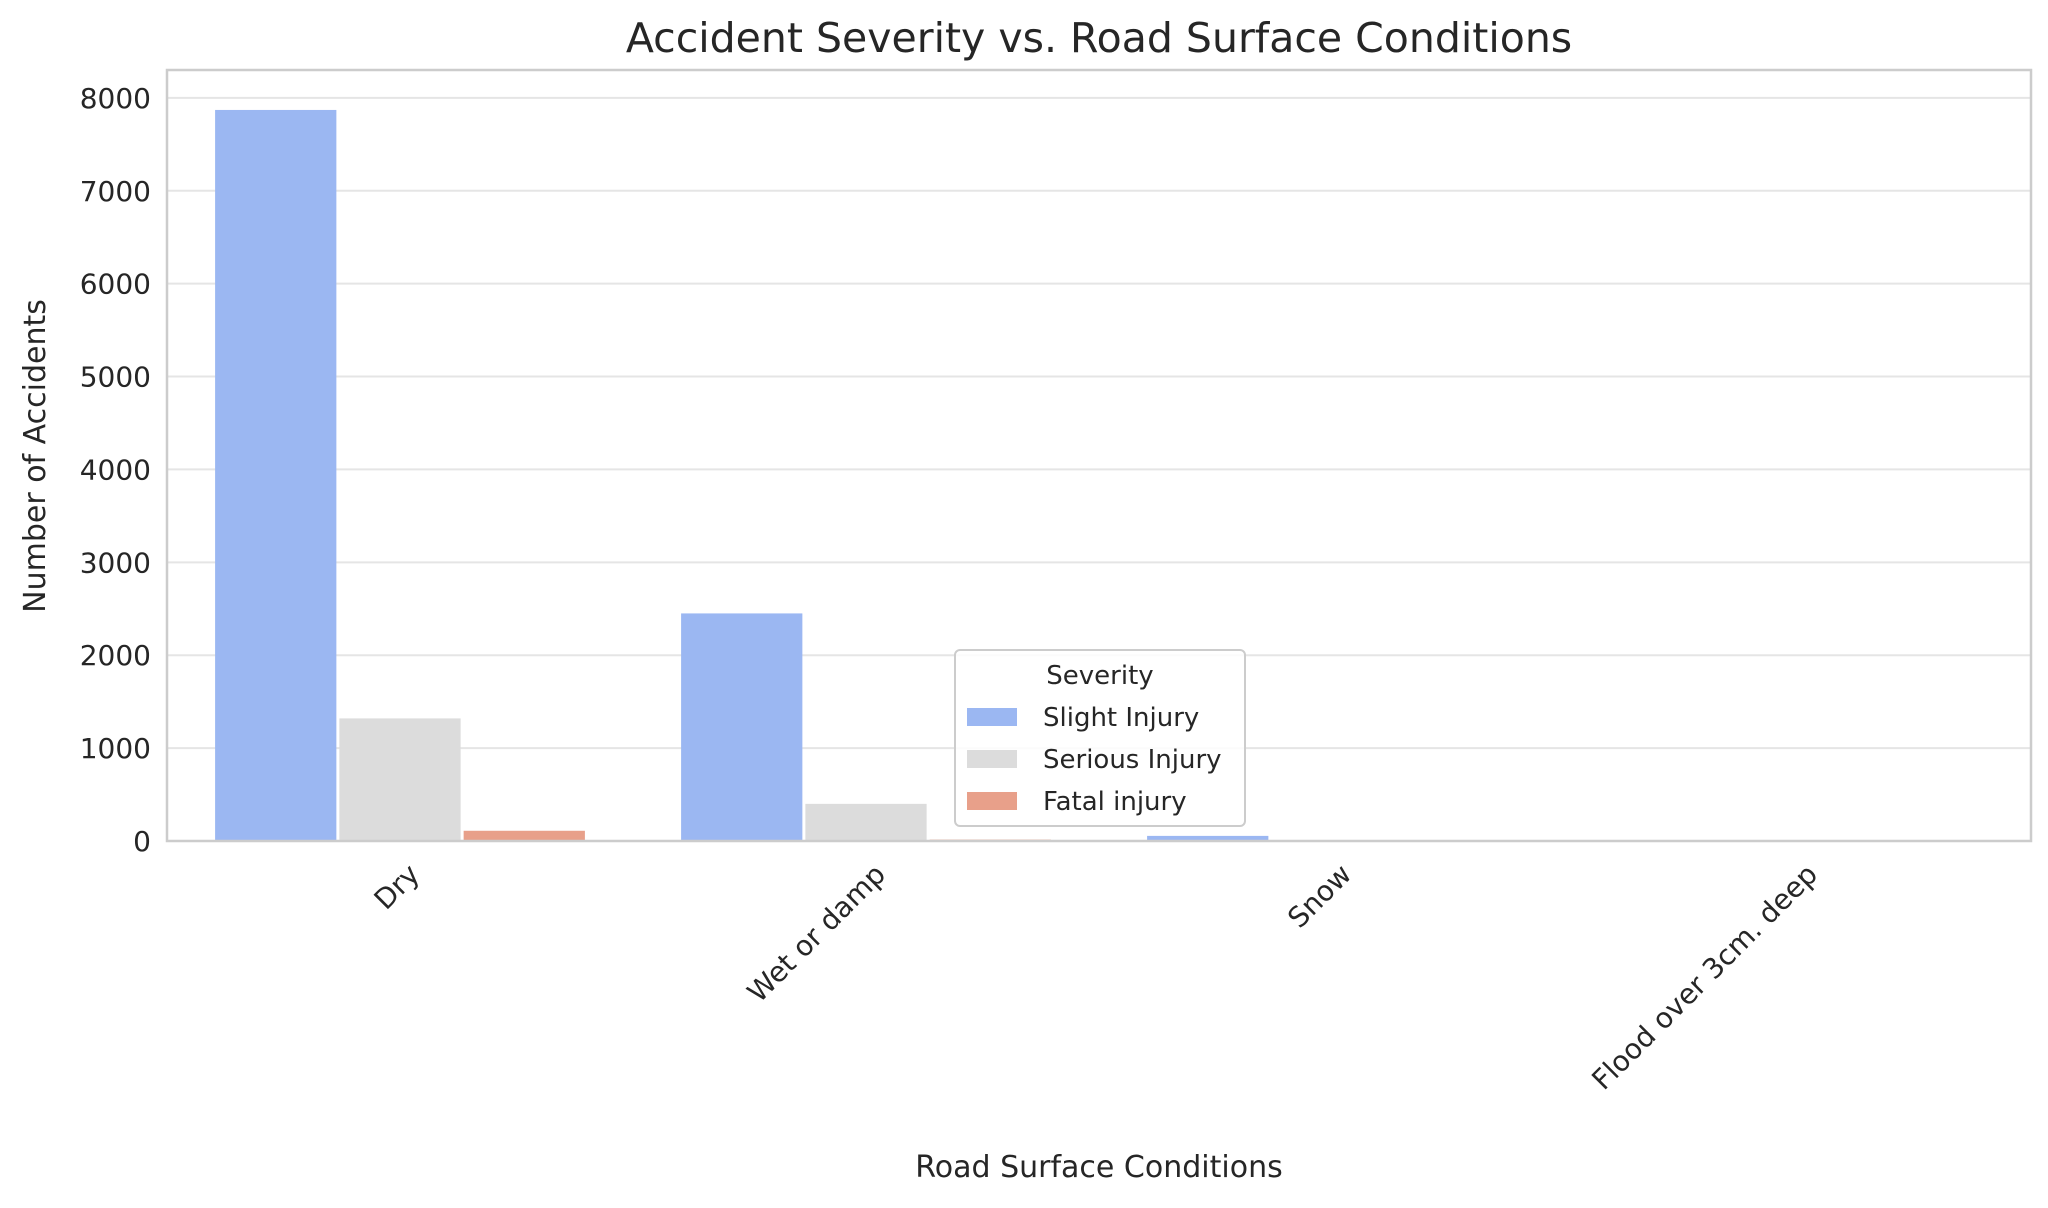 The height and width of the screenshot is (1208, 2048). Describe the element at coordinates (1319, 896) in the screenshot. I see `x-tick-label: Snow` at that location.